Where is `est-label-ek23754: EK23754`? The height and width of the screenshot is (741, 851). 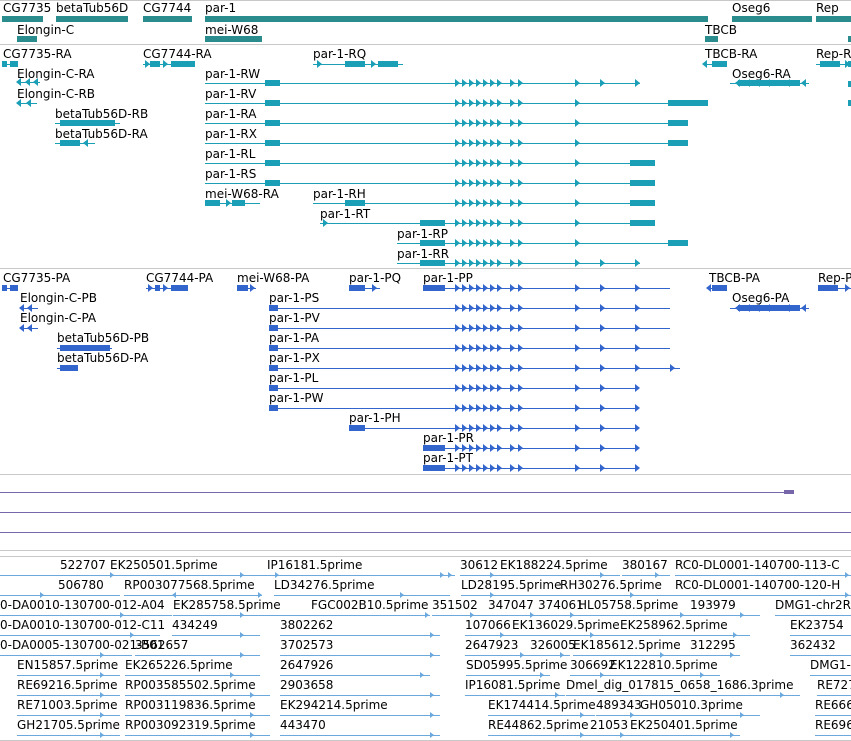
est-label-ek23754: EK23754 is located at coordinates (817, 625).